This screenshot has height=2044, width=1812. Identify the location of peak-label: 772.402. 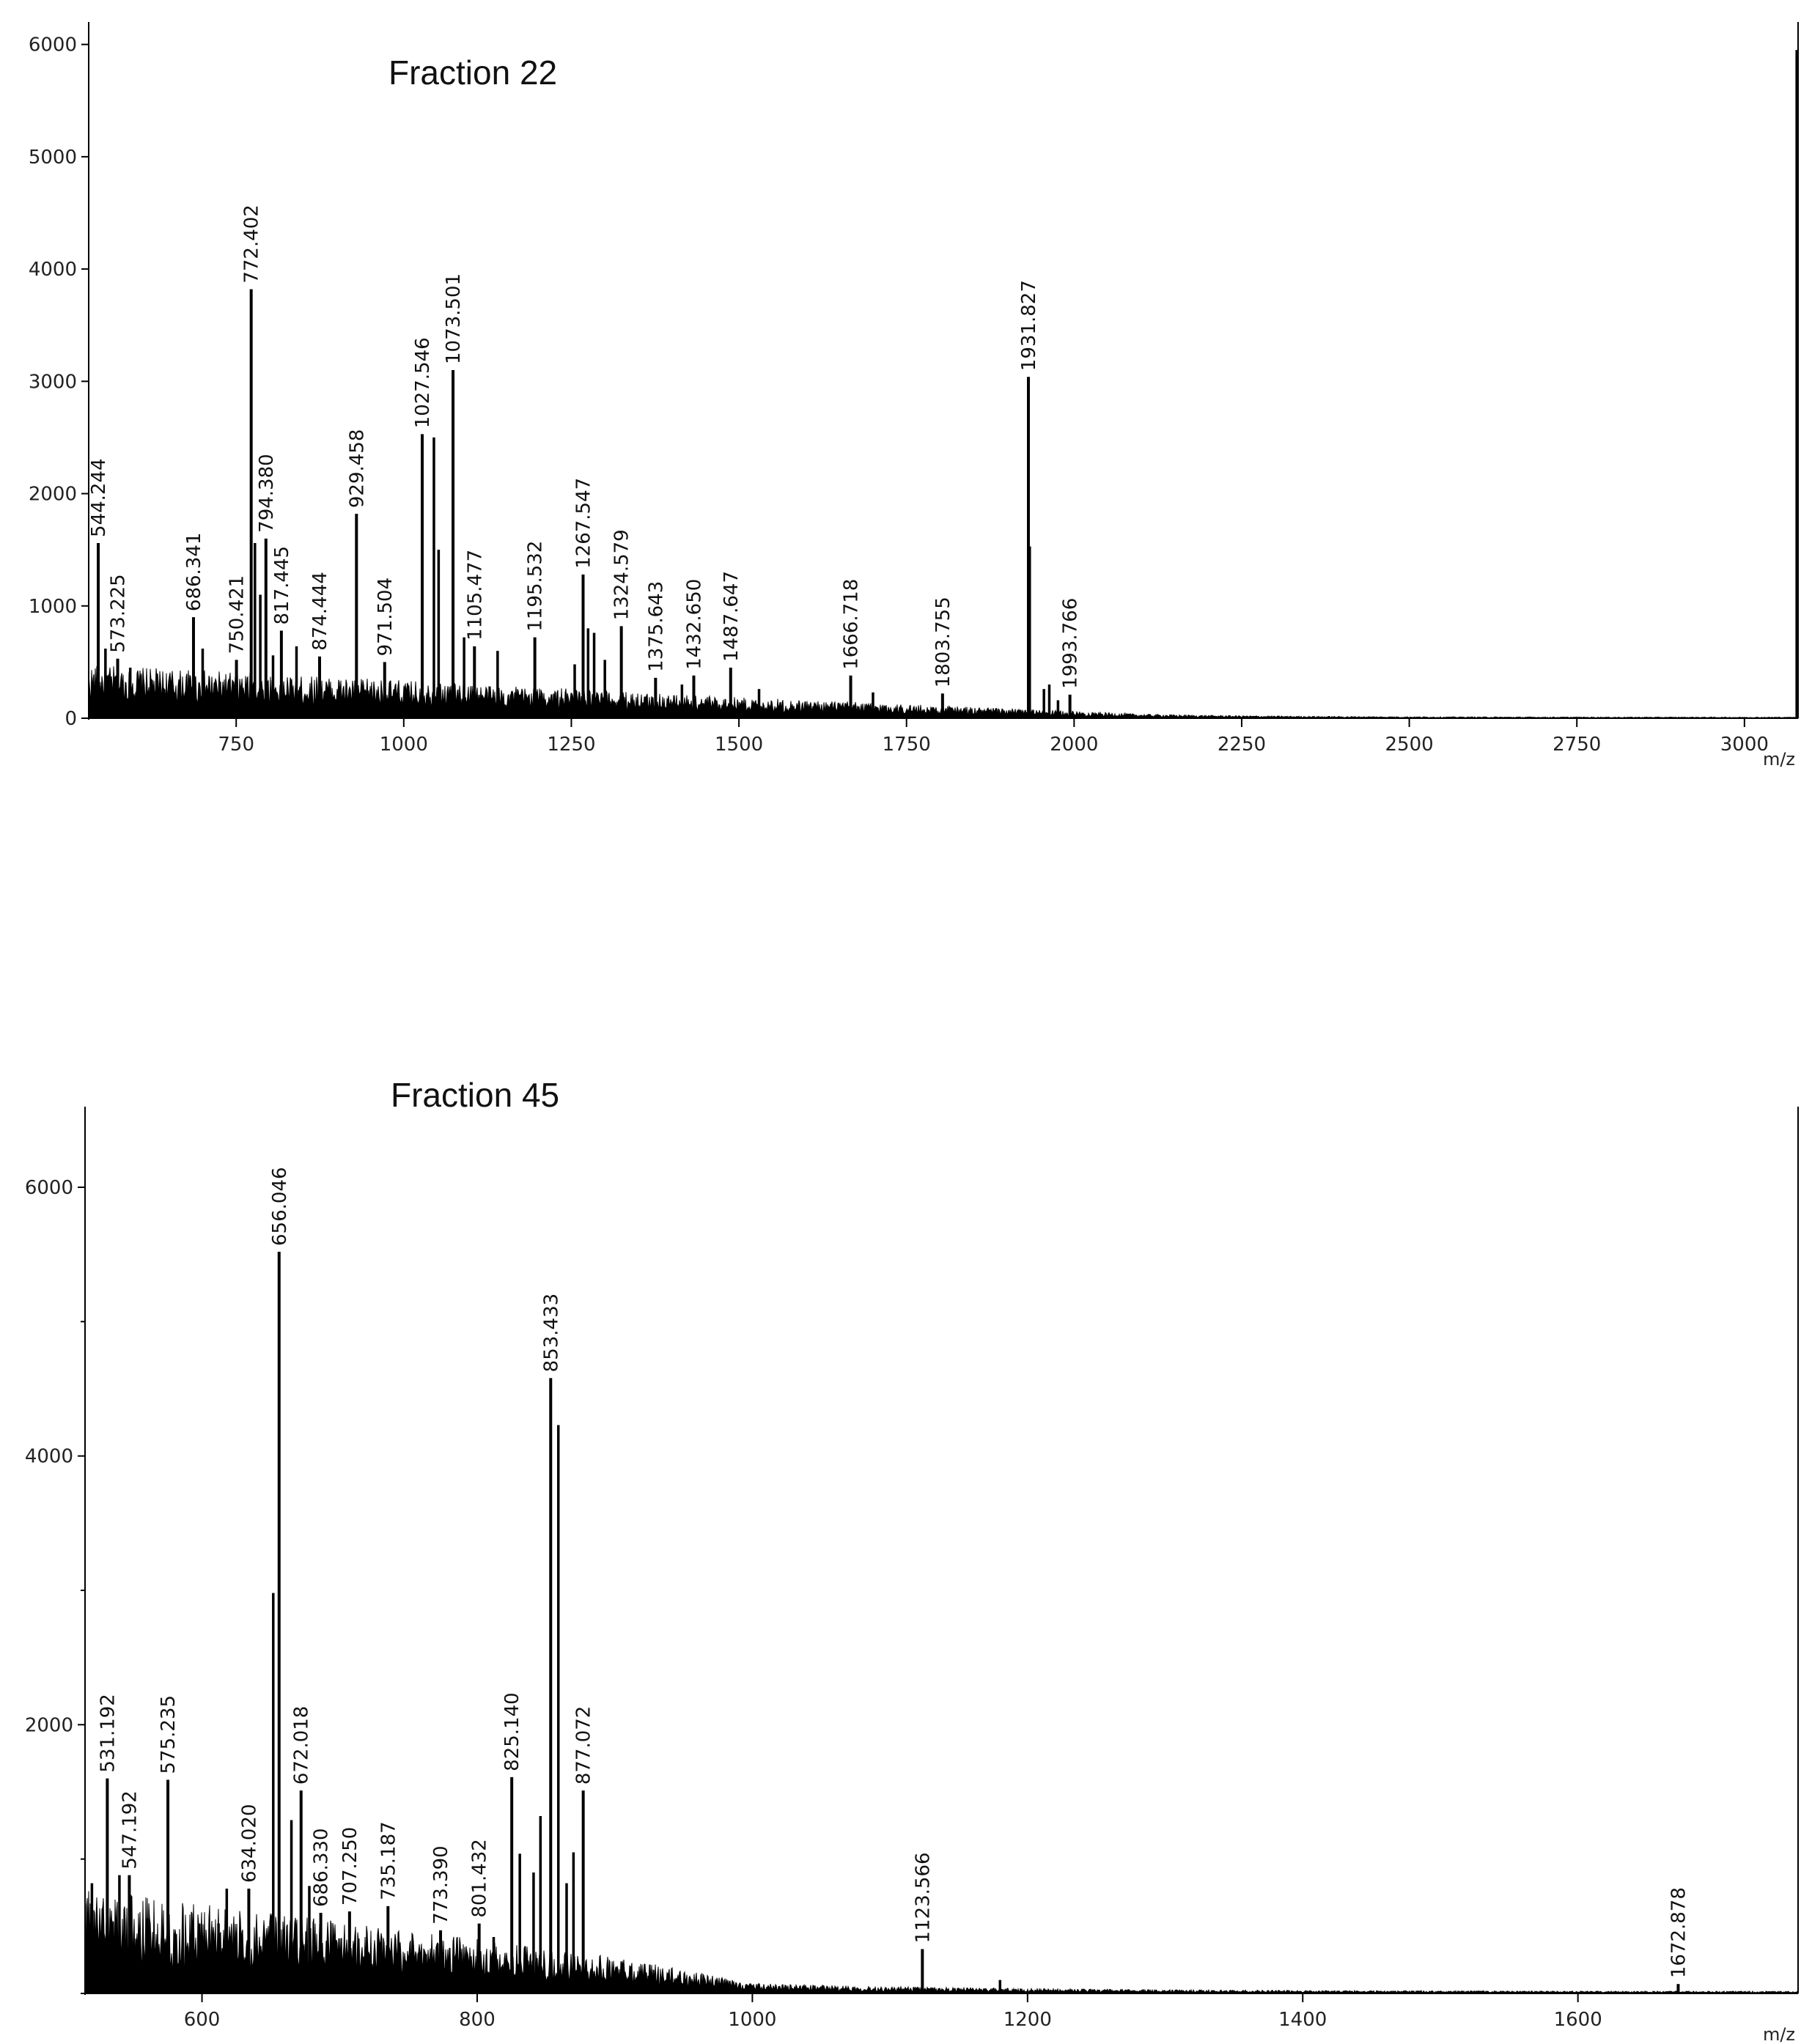
(252, 244).